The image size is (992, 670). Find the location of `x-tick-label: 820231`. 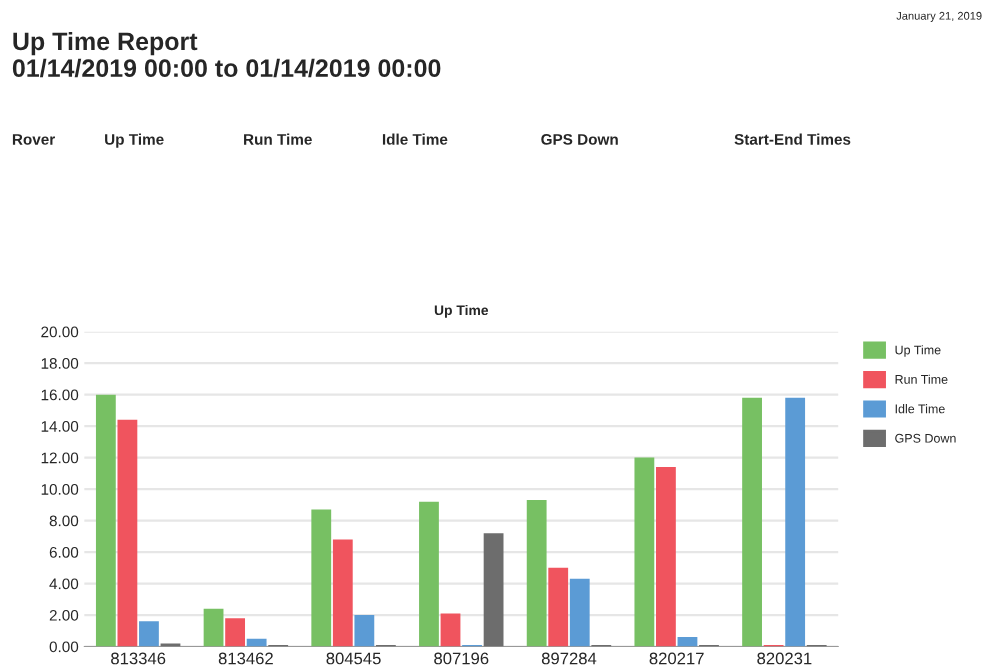

x-tick-label: 820231 is located at coordinates (784, 658).